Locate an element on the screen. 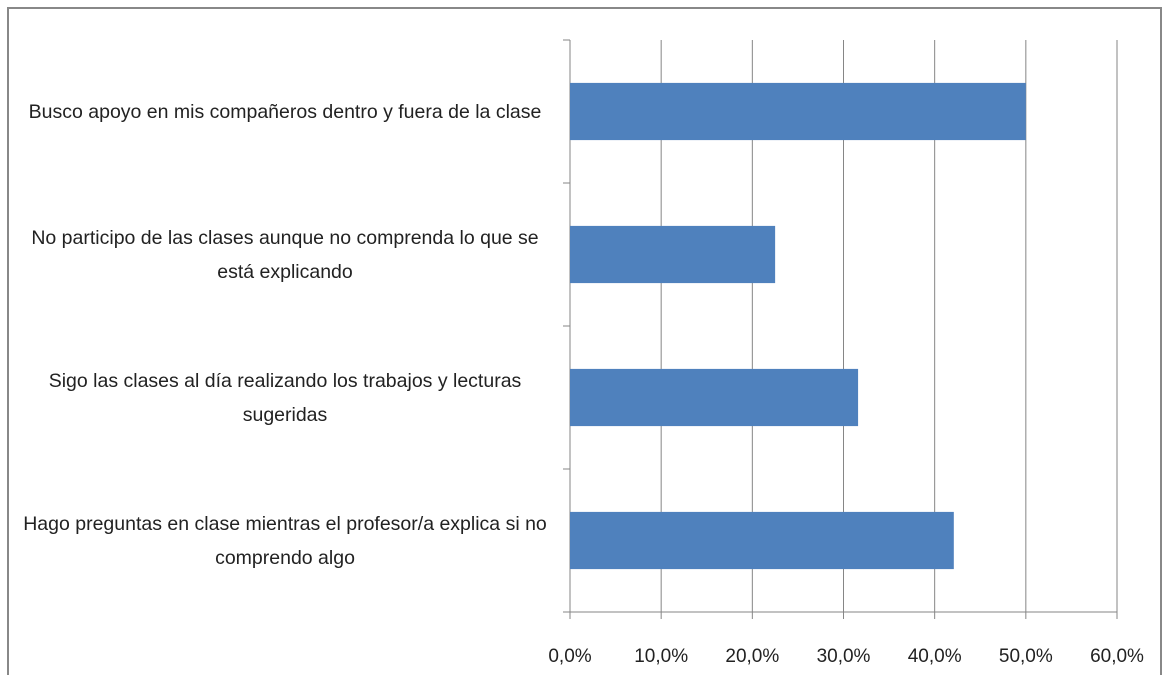 This screenshot has width=1169, height=675. x-tick-label: 20,0% is located at coordinates (752, 656).